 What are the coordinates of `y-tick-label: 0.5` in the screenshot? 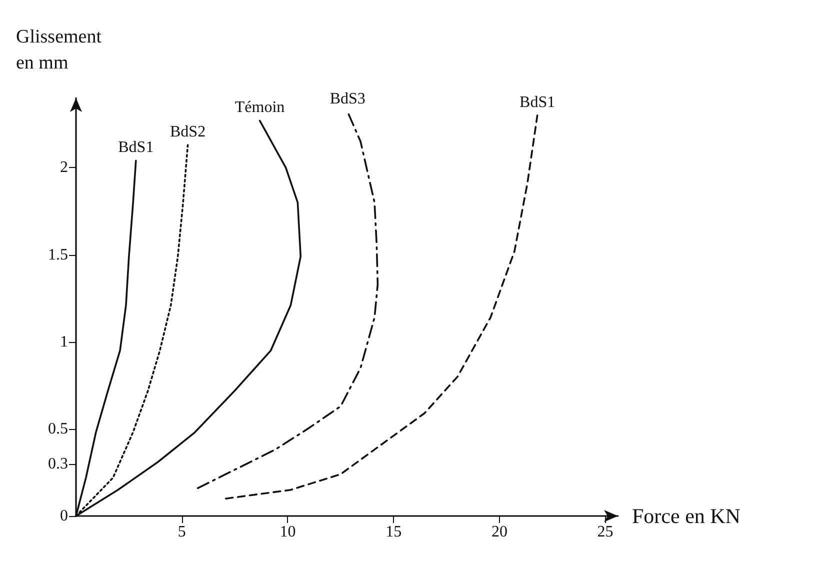 It's located at (58, 429).